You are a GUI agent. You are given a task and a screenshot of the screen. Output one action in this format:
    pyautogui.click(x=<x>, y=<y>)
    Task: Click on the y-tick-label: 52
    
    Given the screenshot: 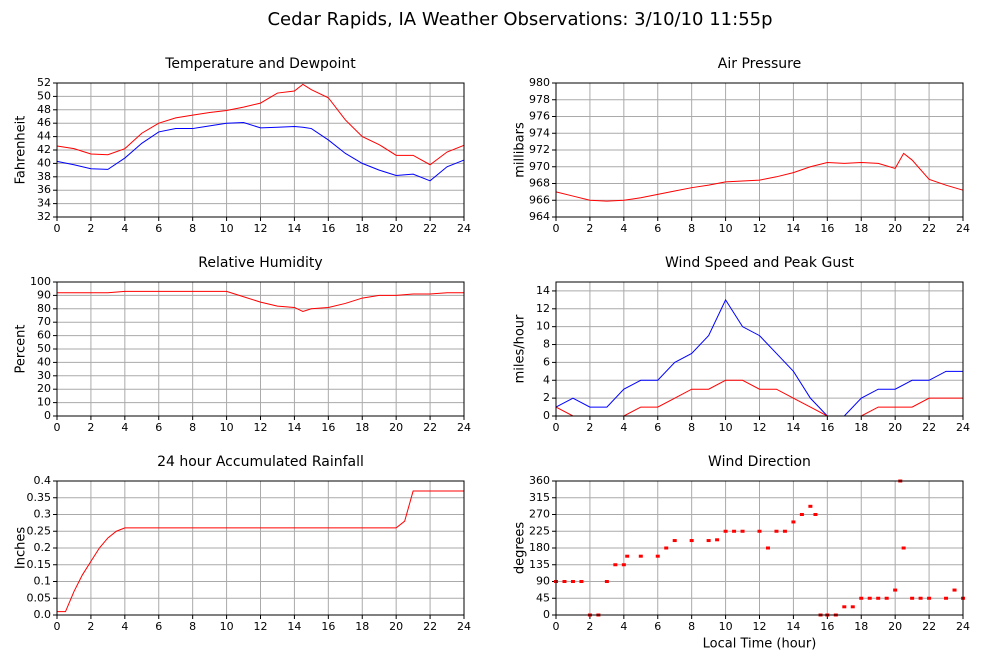 What is the action you would take?
    pyautogui.click(x=44, y=82)
    